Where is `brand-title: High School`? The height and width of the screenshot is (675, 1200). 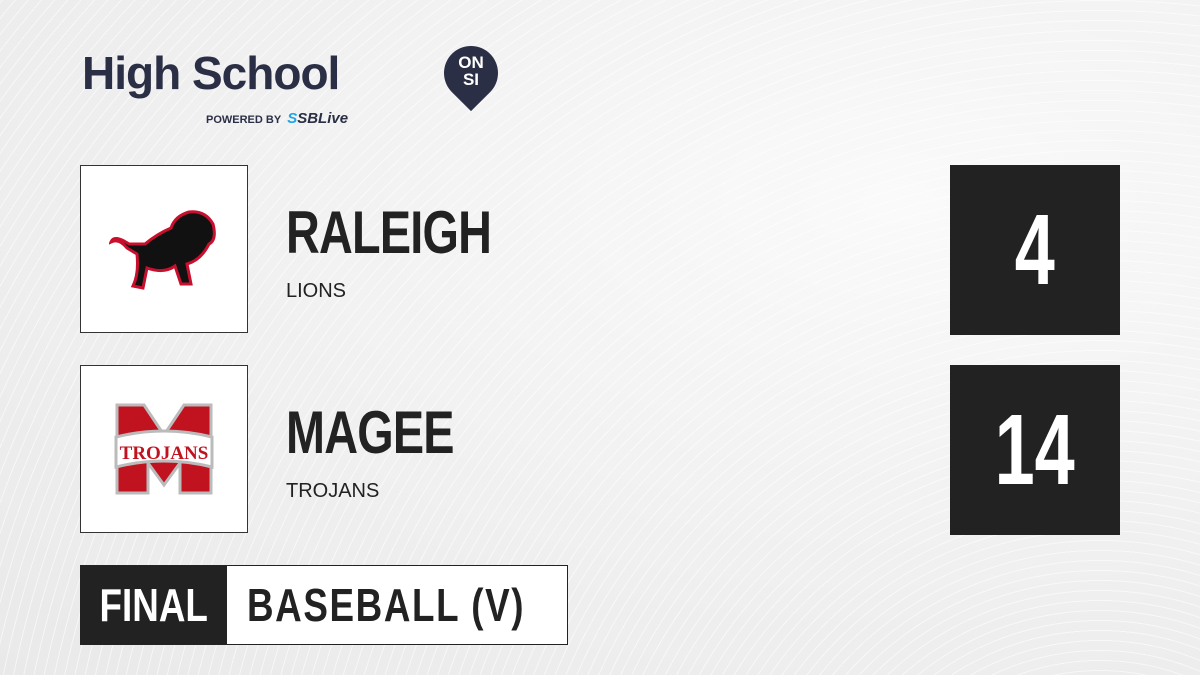 brand-title: High School is located at coordinates (211, 73).